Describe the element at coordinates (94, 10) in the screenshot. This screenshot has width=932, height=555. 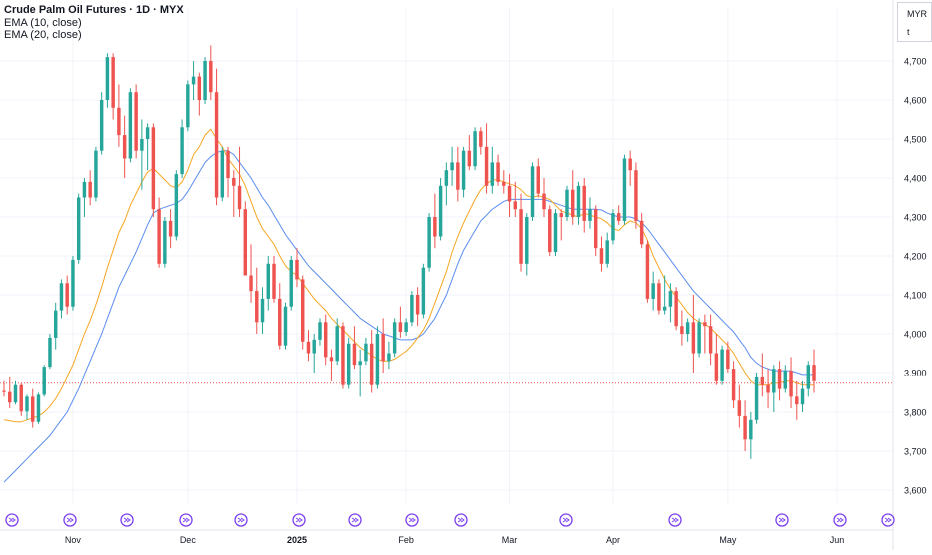
I see `symbol-title: Crude Palm Oil Futures · 1D · MYX` at that location.